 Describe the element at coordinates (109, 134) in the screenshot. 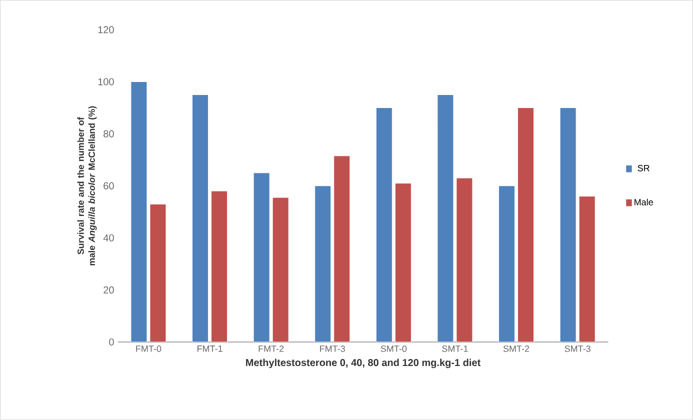

I see `y-tick-label: 80` at that location.